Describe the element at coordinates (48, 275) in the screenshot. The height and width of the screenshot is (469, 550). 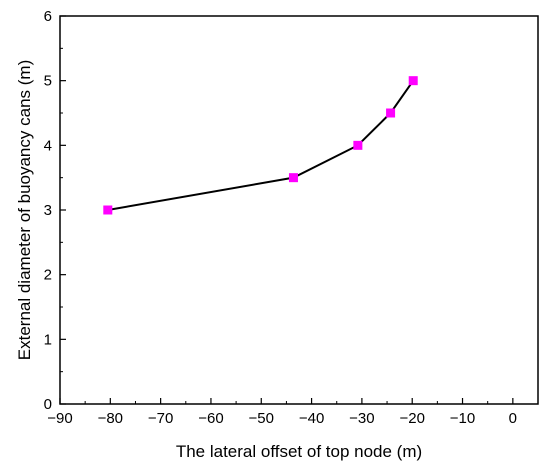
I see `y-tick-label: 2` at that location.